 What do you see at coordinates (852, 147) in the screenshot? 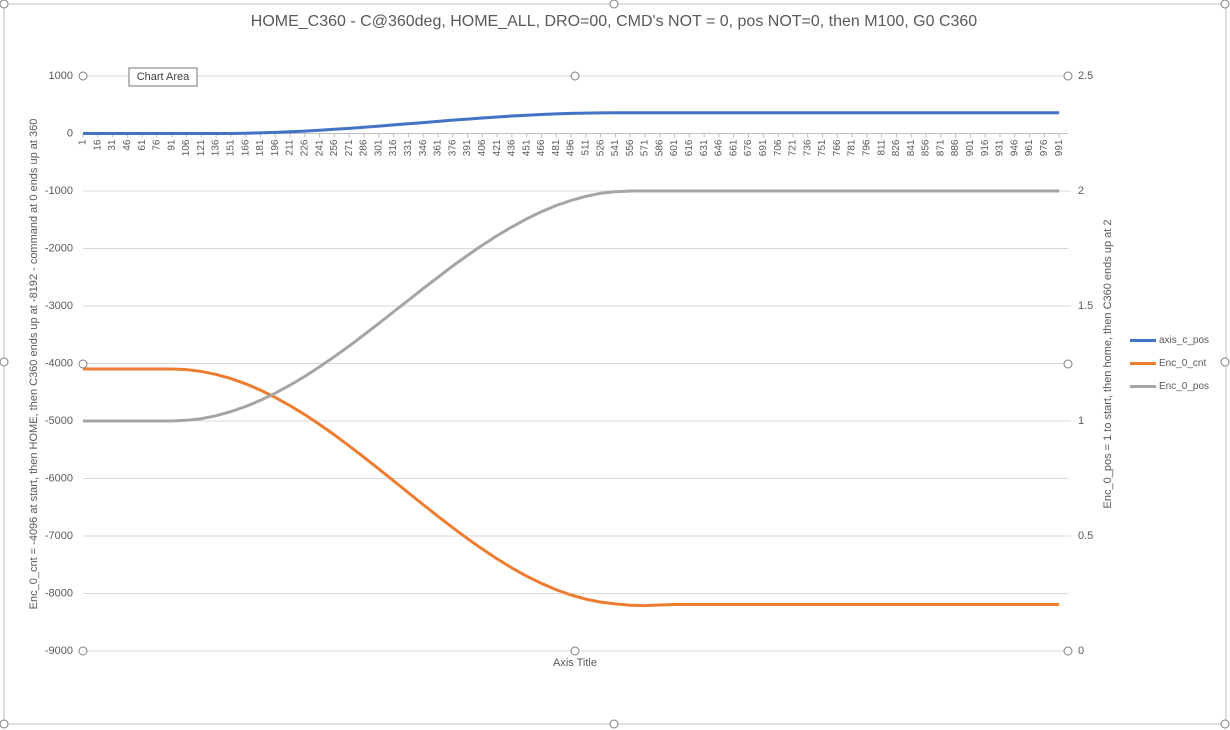
I see `x-tick-label: 781` at bounding box center [852, 147].